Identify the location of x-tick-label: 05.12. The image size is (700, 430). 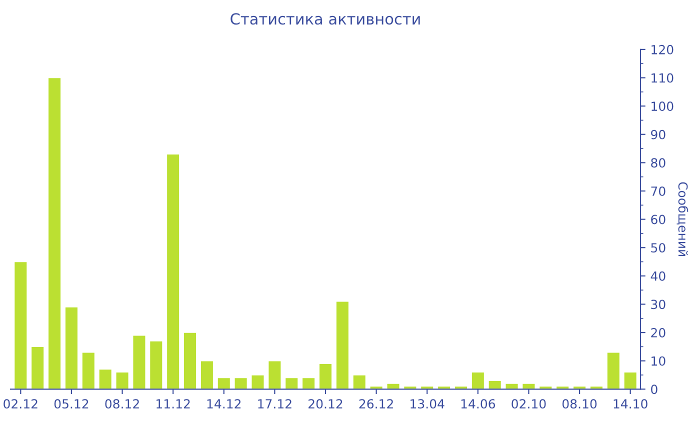
(71, 404).